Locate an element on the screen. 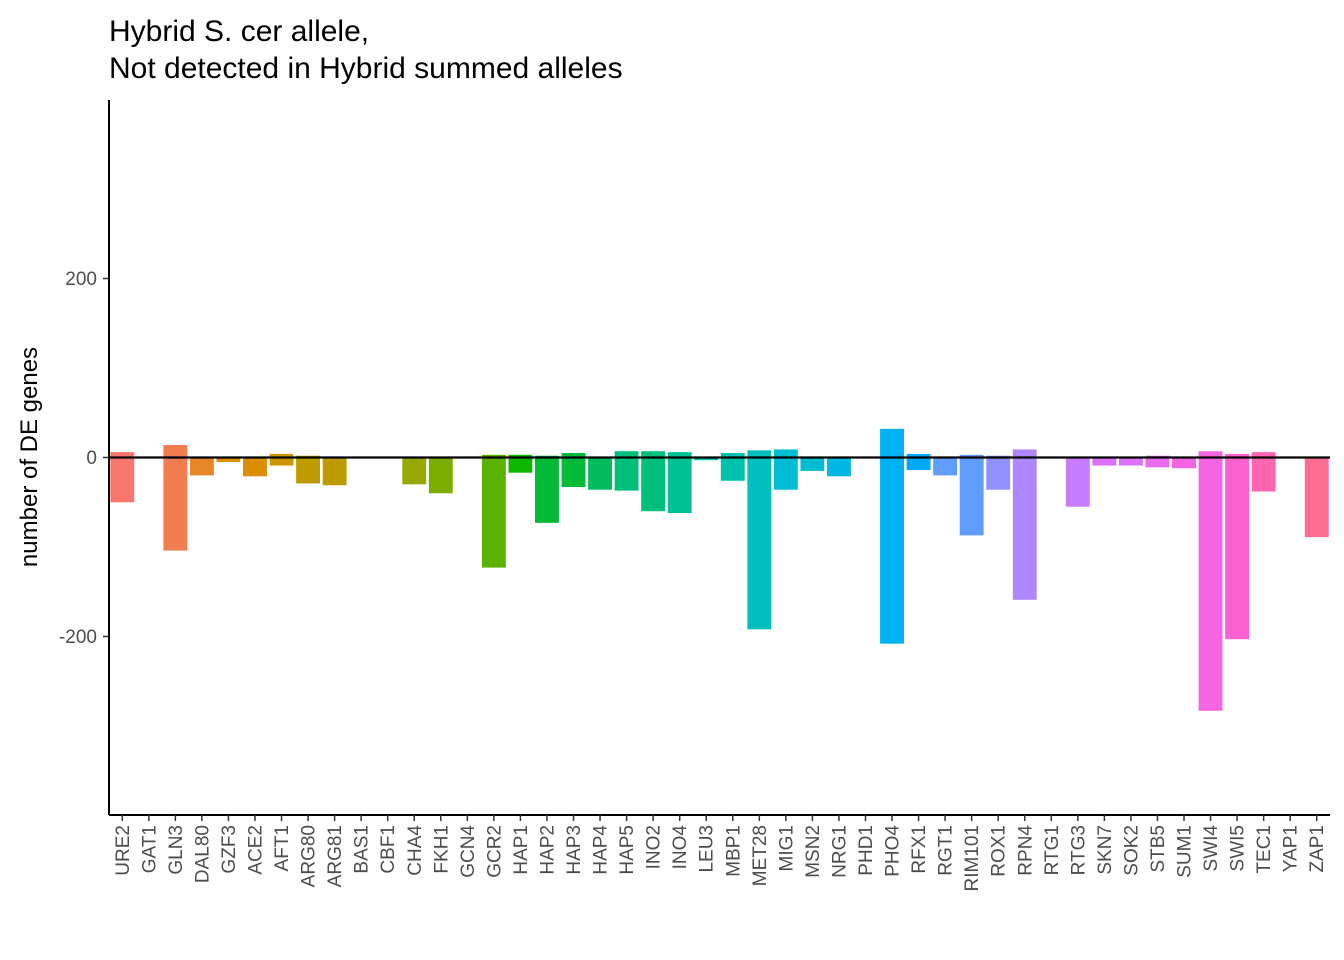  x-tick-label-met28: MET28 is located at coordinates (760, 855).